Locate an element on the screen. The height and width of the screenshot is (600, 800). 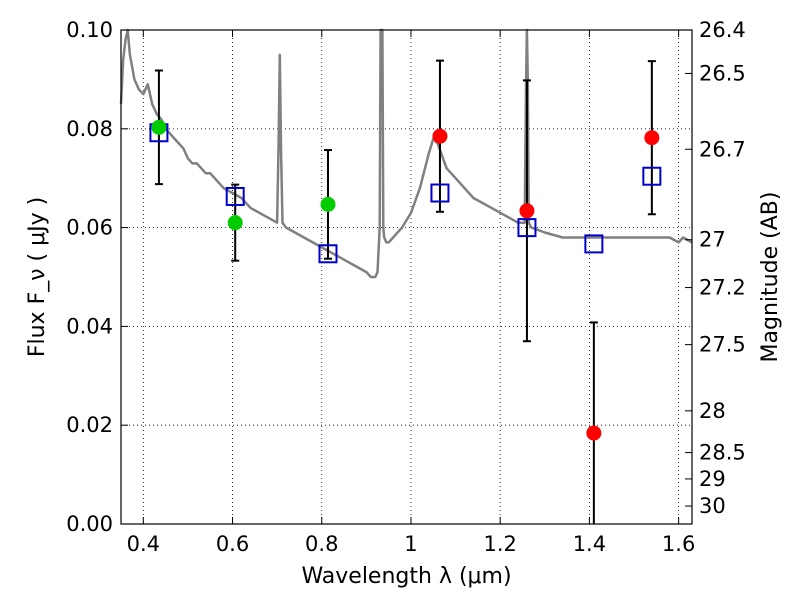
y-tick-label: 0.00 is located at coordinates (89, 524).